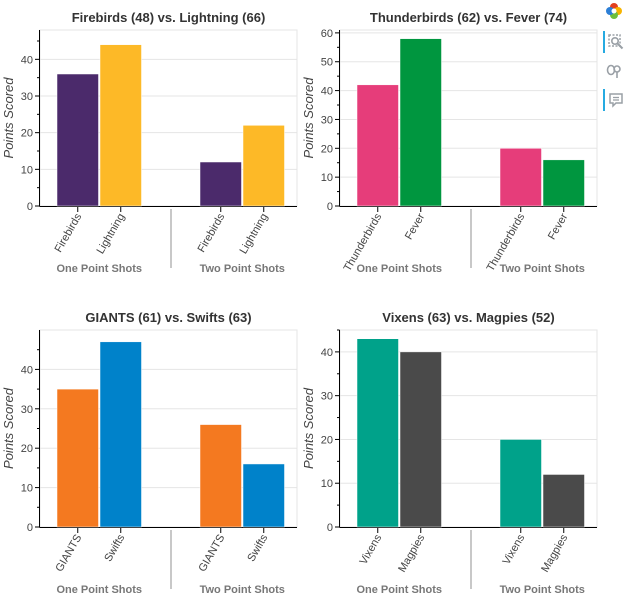  What do you see at coordinates (614, 11) in the screenshot?
I see `bokeh-logo-icon` at bounding box center [614, 11].